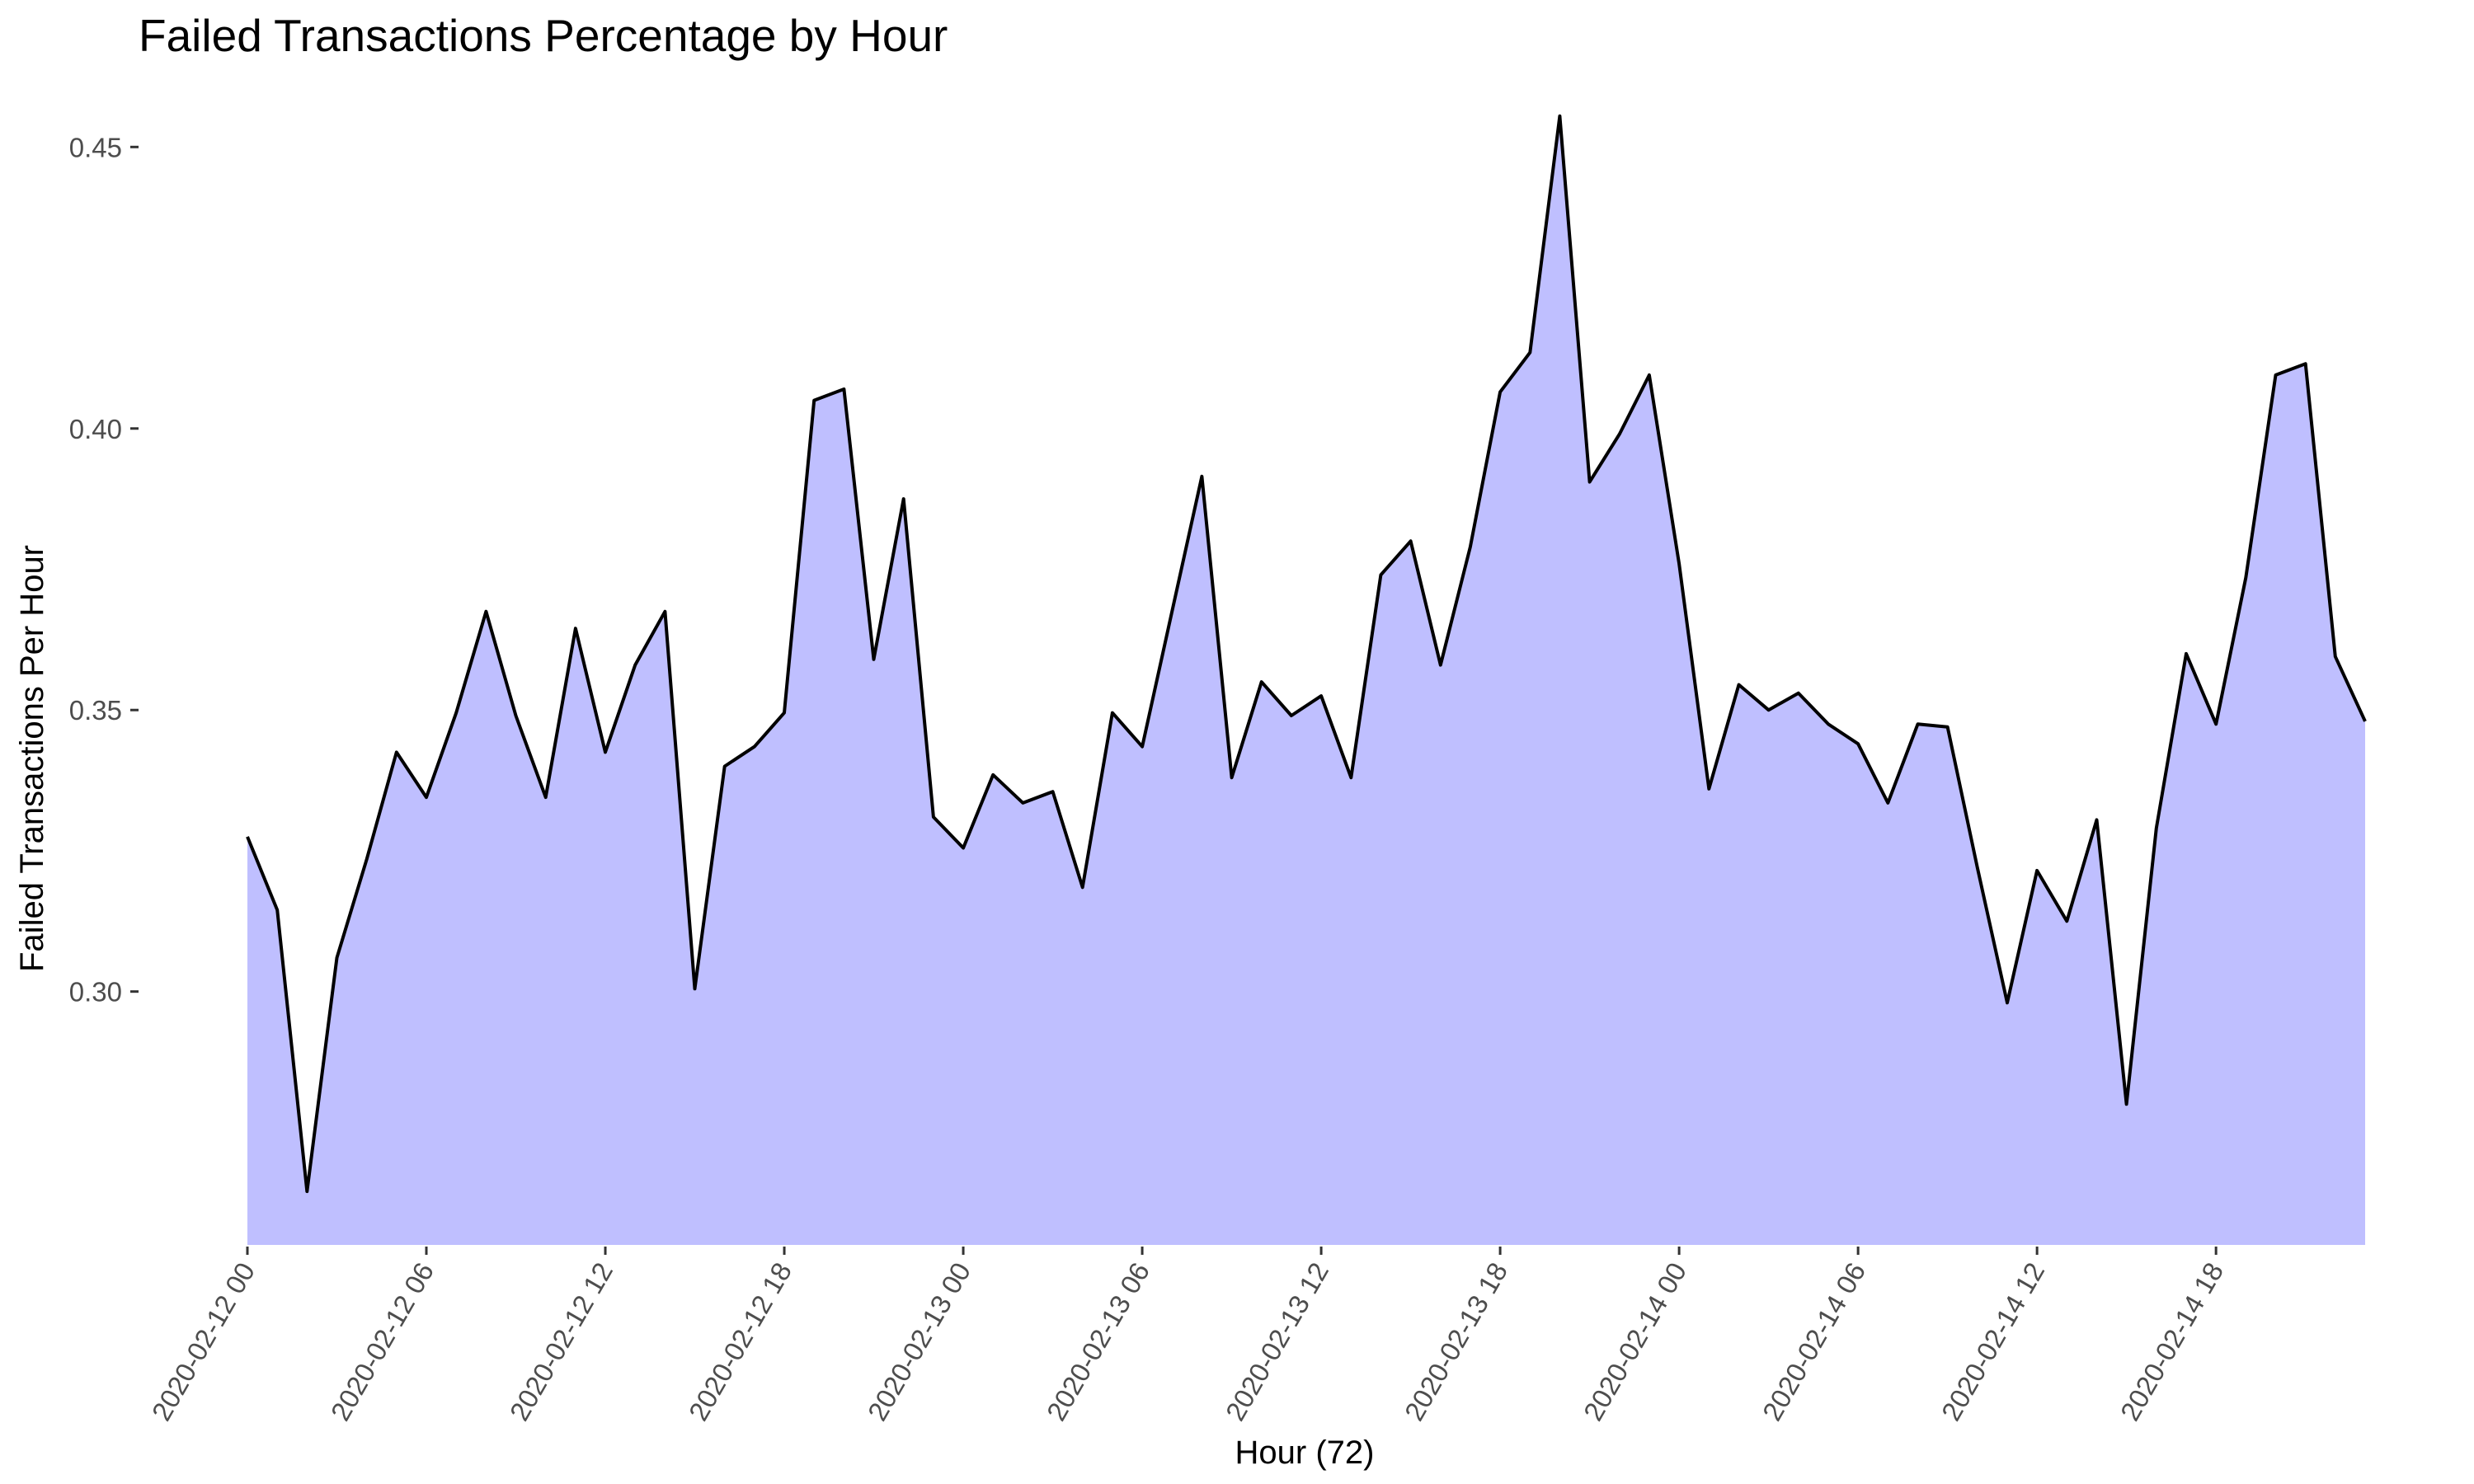  I want to click on y-tick-label: 0.45, so click(95, 147).